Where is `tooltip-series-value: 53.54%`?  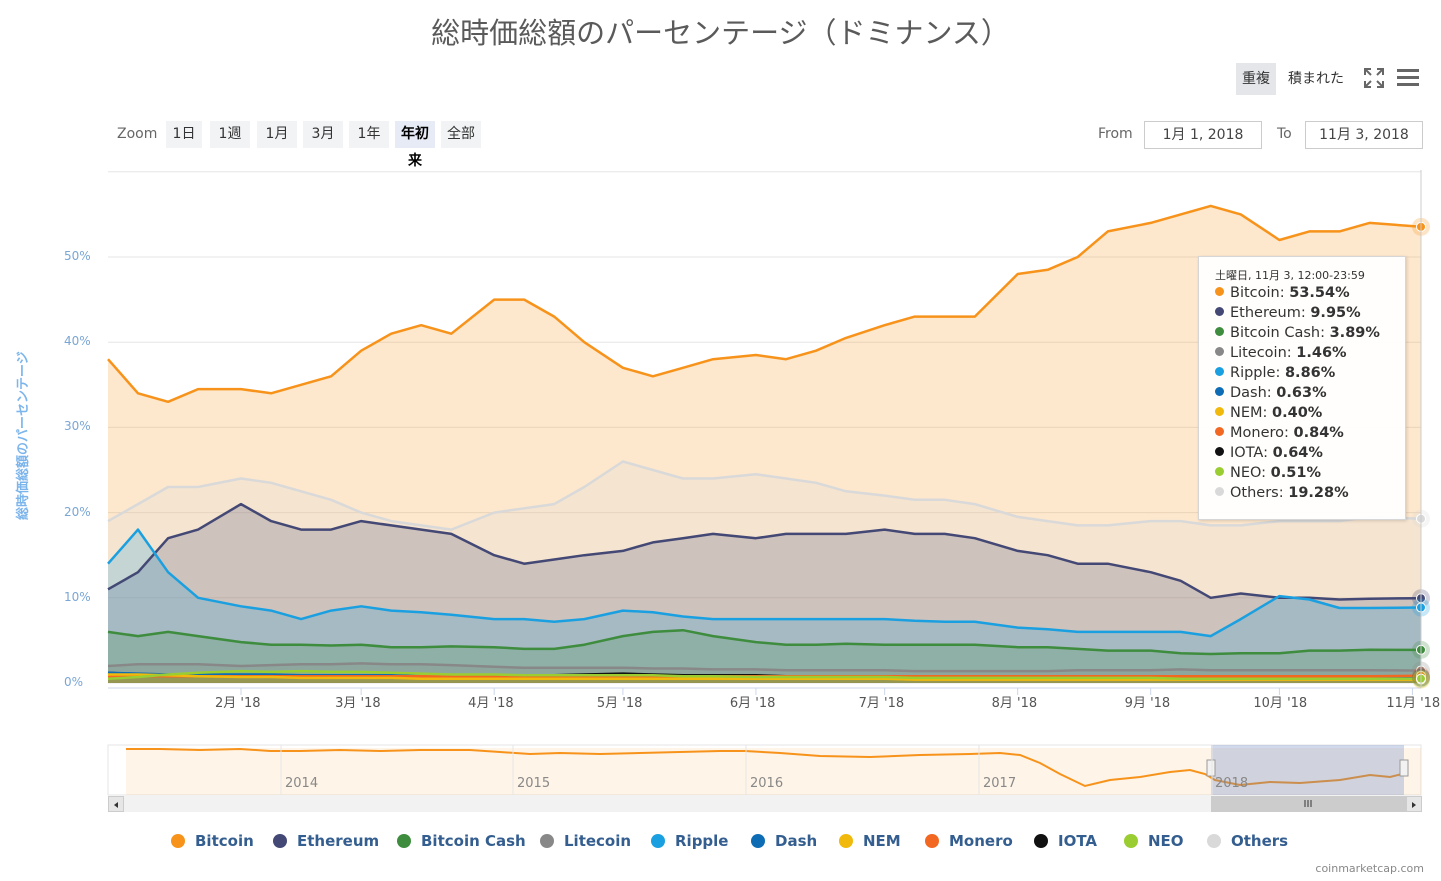
tooltip-series-value: 53.54% is located at coordinates (1319, 293).